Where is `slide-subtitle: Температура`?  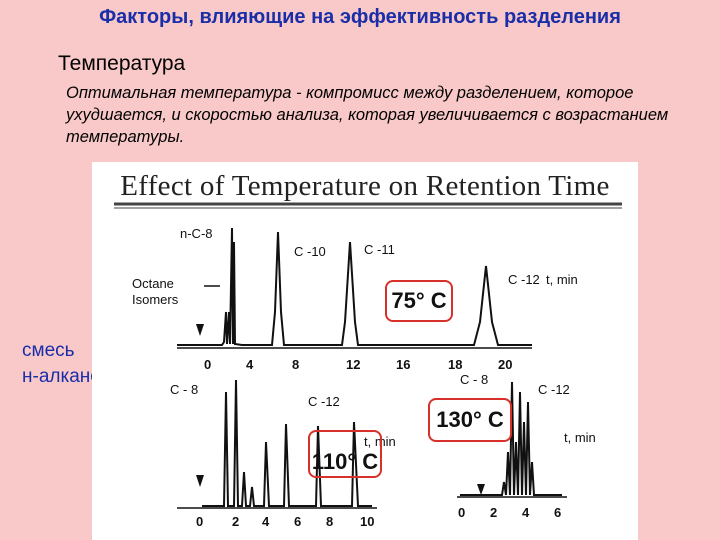 slide-subtitle: Температура is located at coordinates (122, 63).